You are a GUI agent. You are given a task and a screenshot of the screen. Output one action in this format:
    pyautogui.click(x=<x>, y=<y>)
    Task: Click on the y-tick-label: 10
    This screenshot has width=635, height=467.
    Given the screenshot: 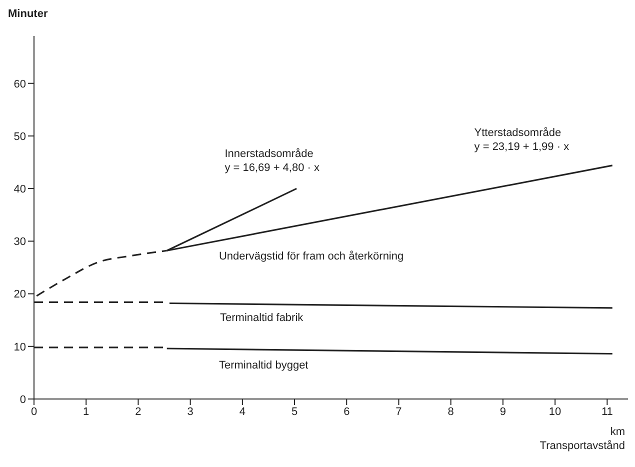 What is the action you would take?
    pyautogui.click(x=20, y=347)
    